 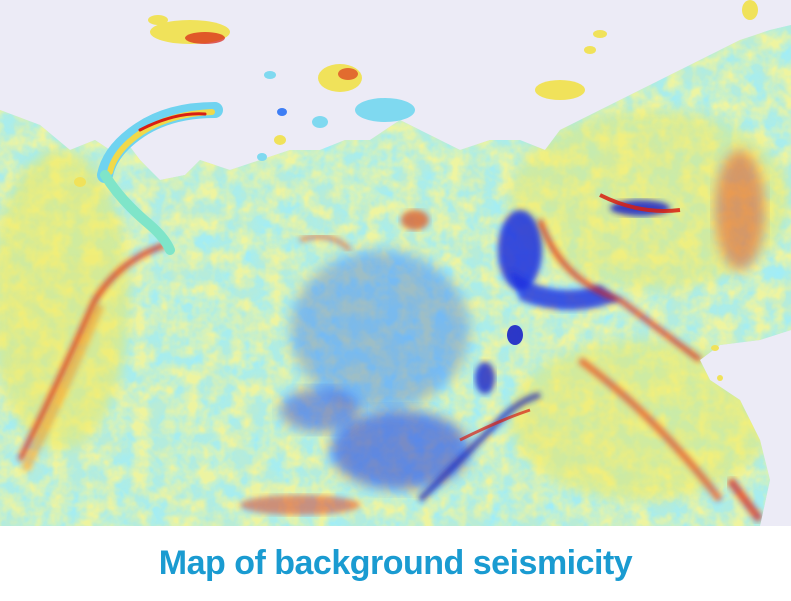 I want to click on map-caption: Map of background seismicity, so click(x=395, y=563).